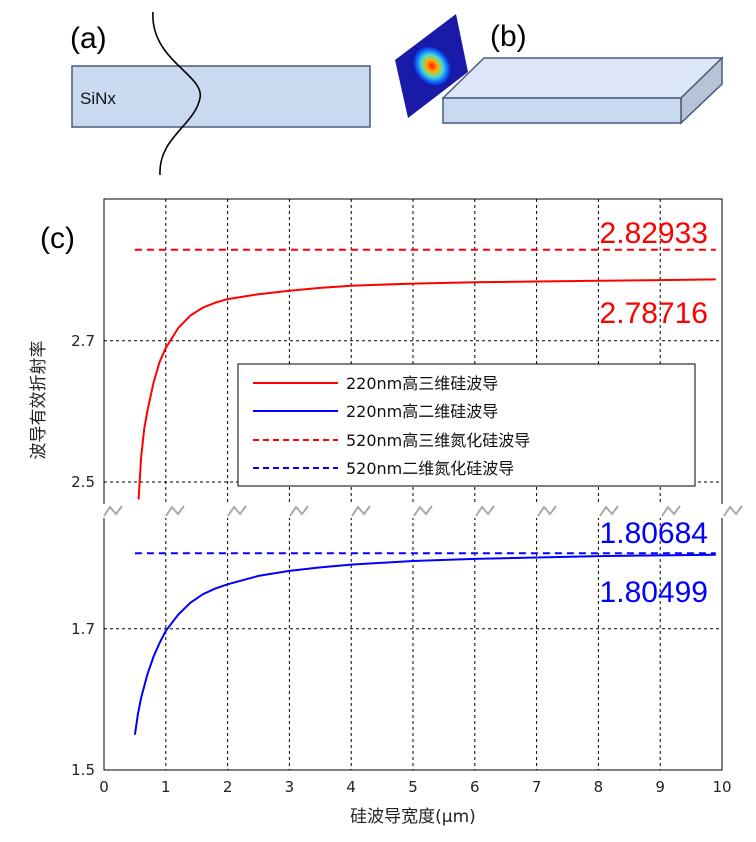 This screenshot has height=842, width=756. What do you see at coordinates (582, 90) in the screenshot?
I see `3d-waveguide-b` at bounding box center [582, 90].